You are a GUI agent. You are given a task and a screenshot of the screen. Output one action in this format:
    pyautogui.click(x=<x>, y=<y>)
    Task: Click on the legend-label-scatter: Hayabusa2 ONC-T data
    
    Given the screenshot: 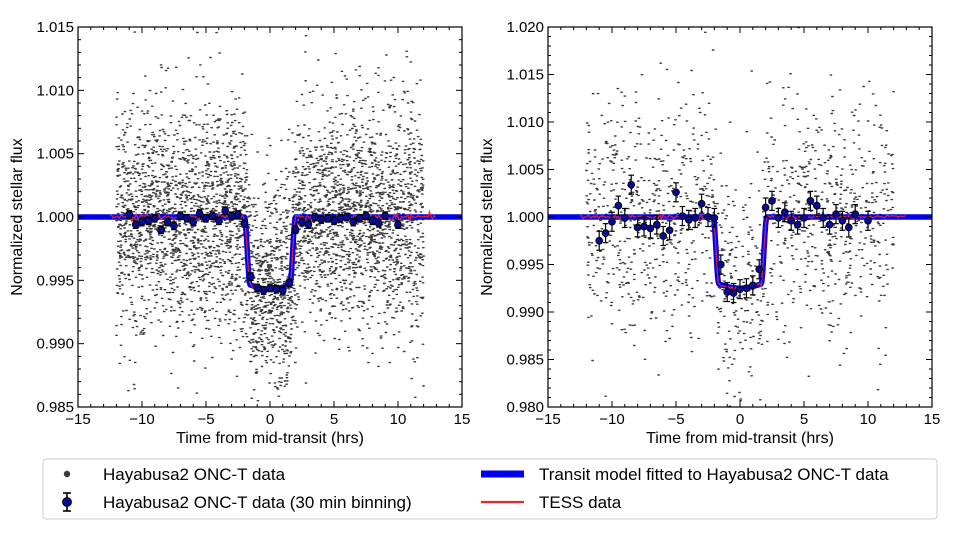 What is the action you would take?
    pyautogui.click(x=194, y=474)
    